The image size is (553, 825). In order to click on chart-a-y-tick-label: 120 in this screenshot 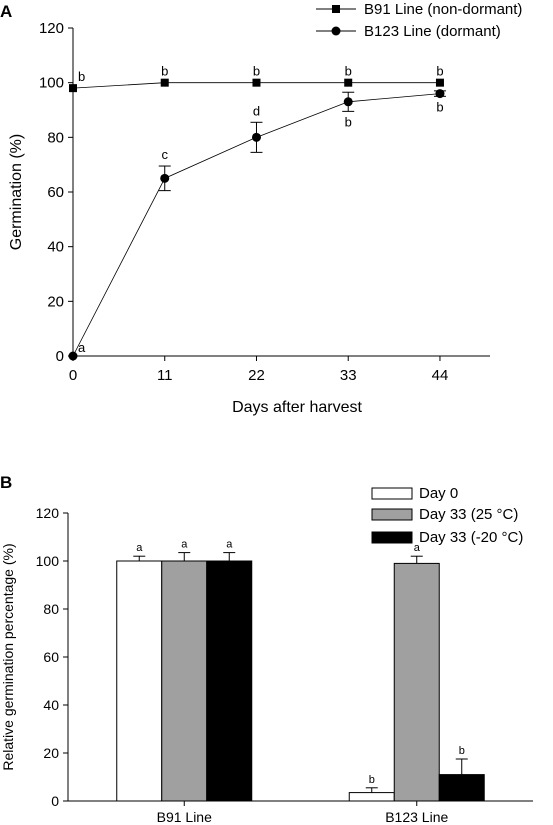, I will do `click(51, 28)`.